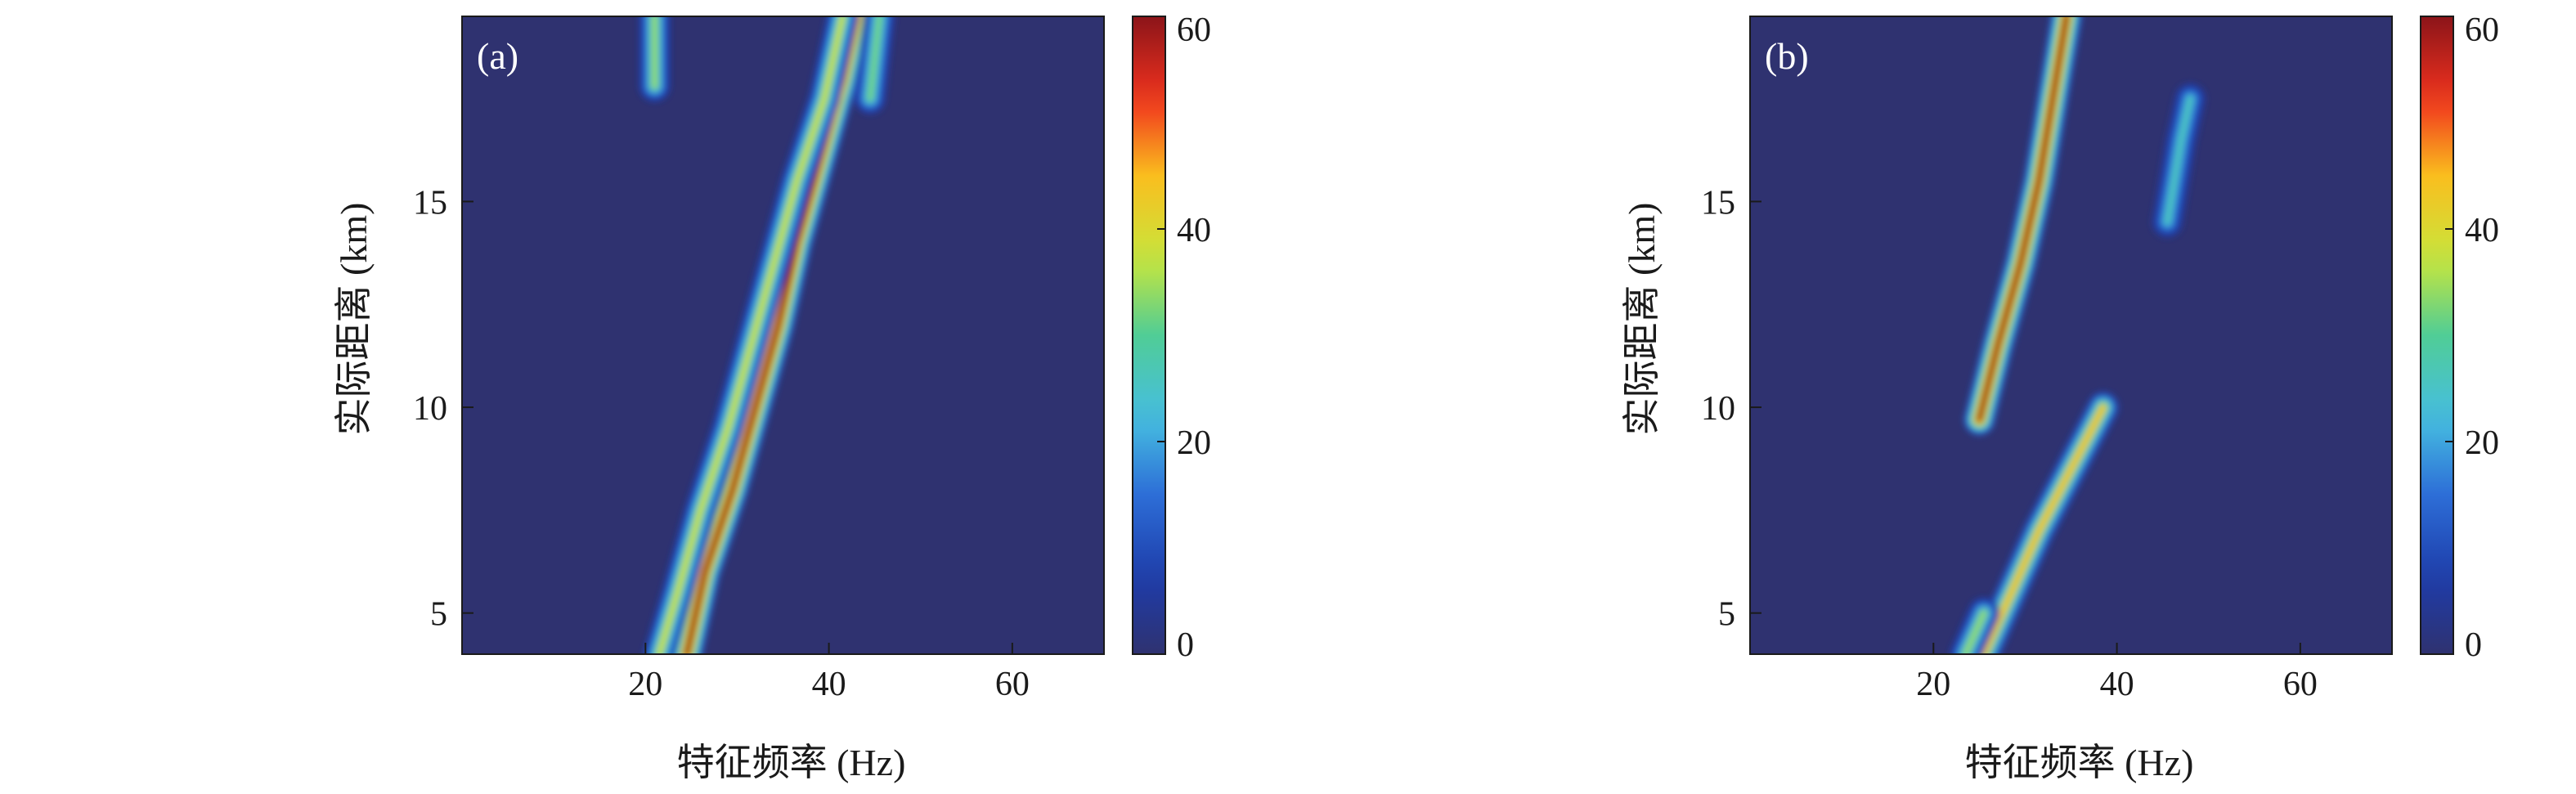  What do you see at coordinates (1787, 56) in the screenshot?
I see `panel-label: (b)` at bounding box center [1787, 56].